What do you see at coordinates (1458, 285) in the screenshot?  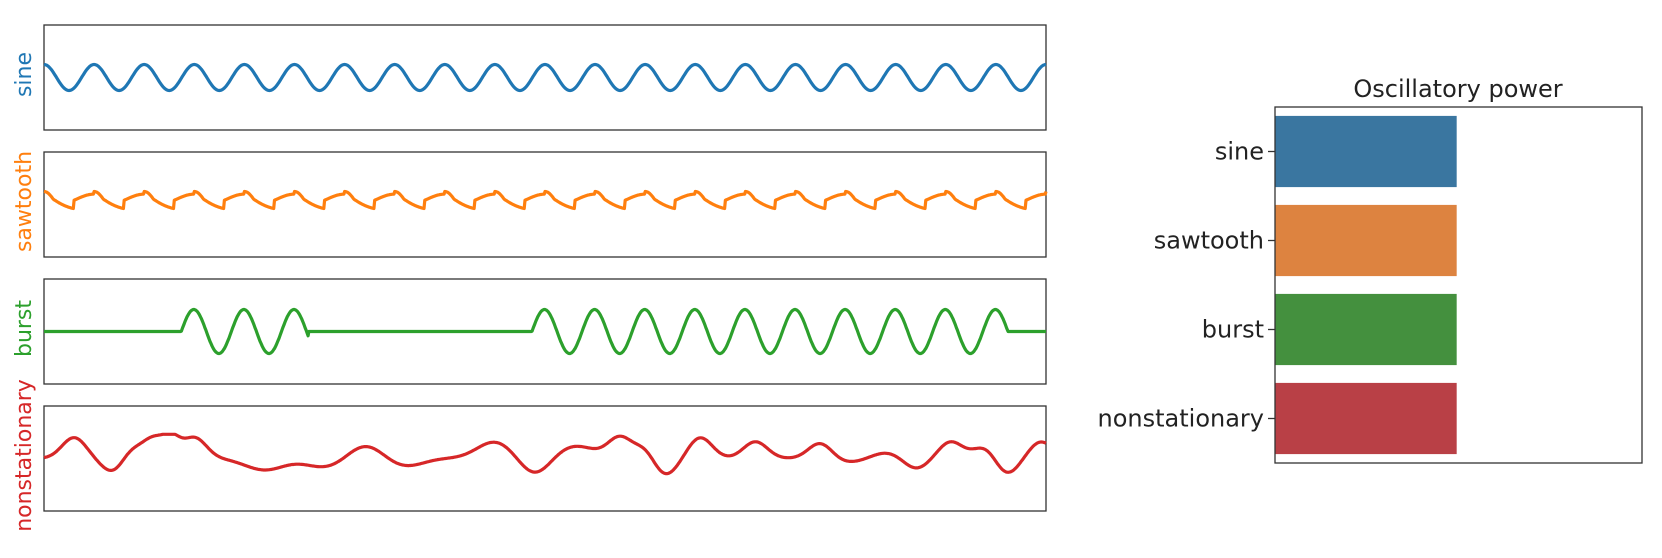 I see `bar-chart-frame` at bounding box center [1458, 285].